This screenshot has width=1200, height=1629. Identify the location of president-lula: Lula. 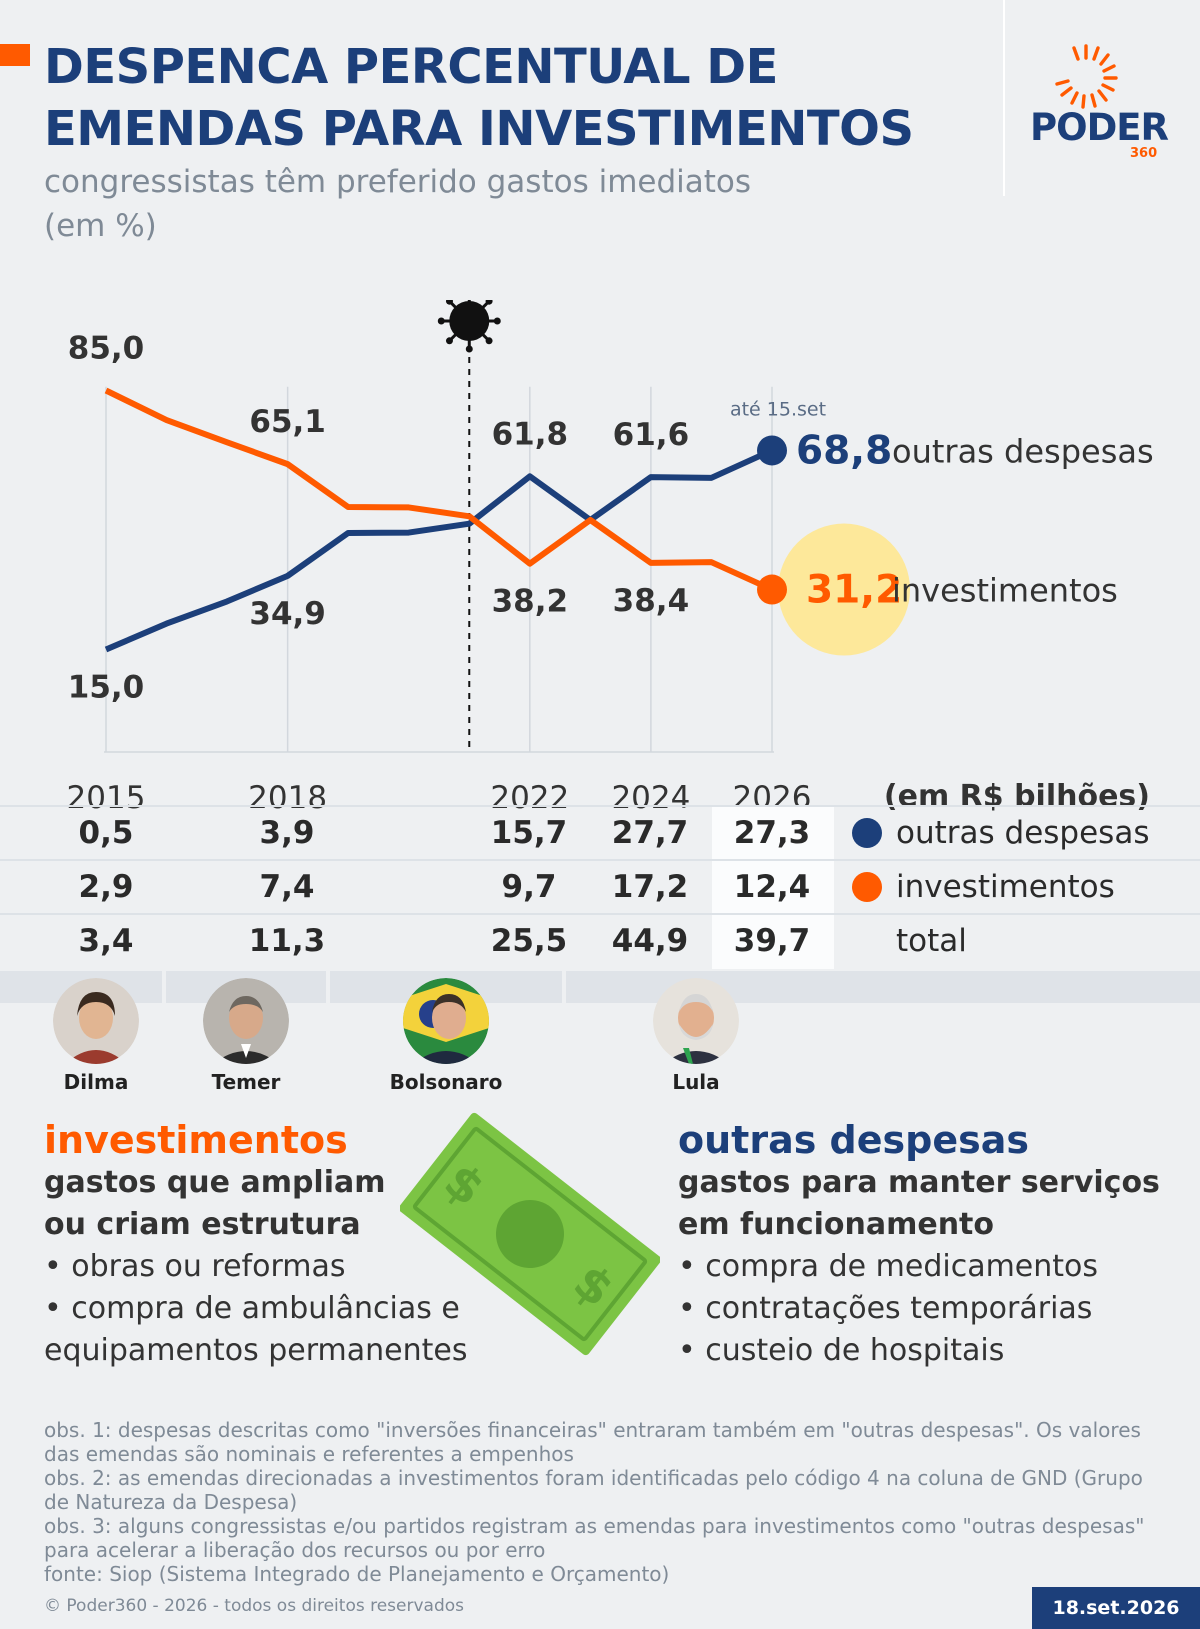
(696, 1036).